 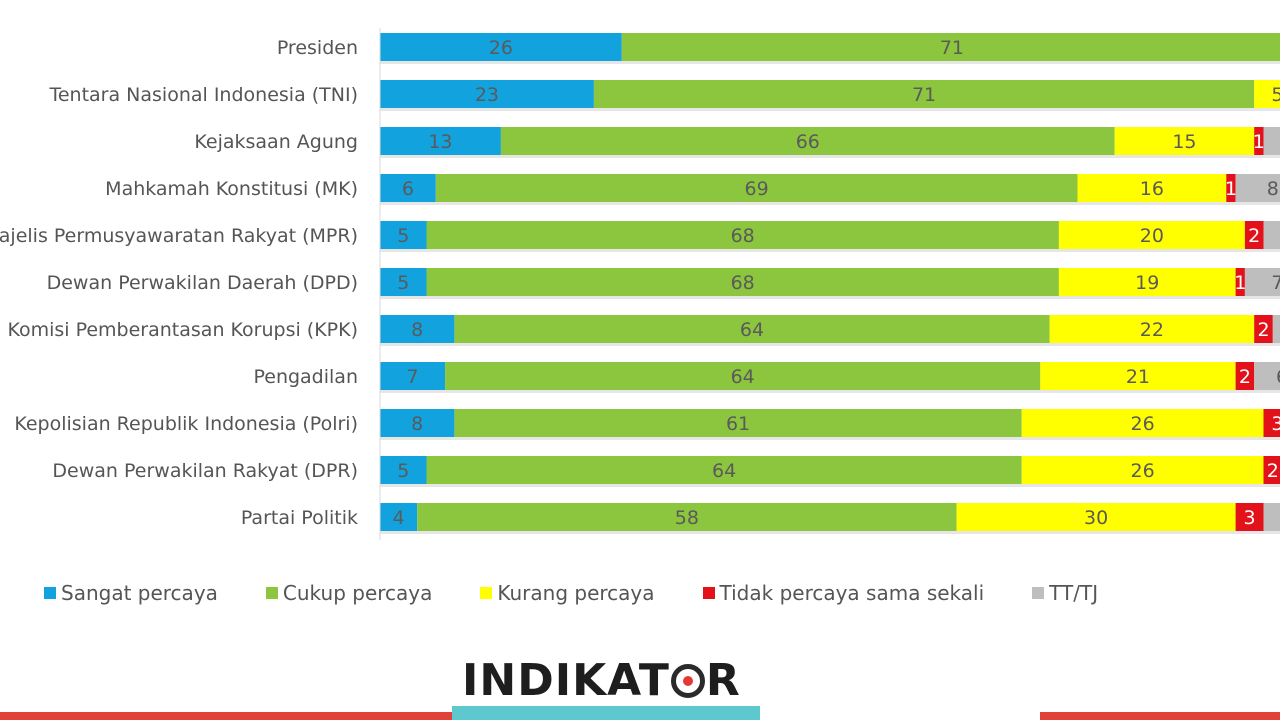 I want to click on bar-segment-tt-tj-mahkamah-konstitusi-mk, so click(x=1257, y=188).